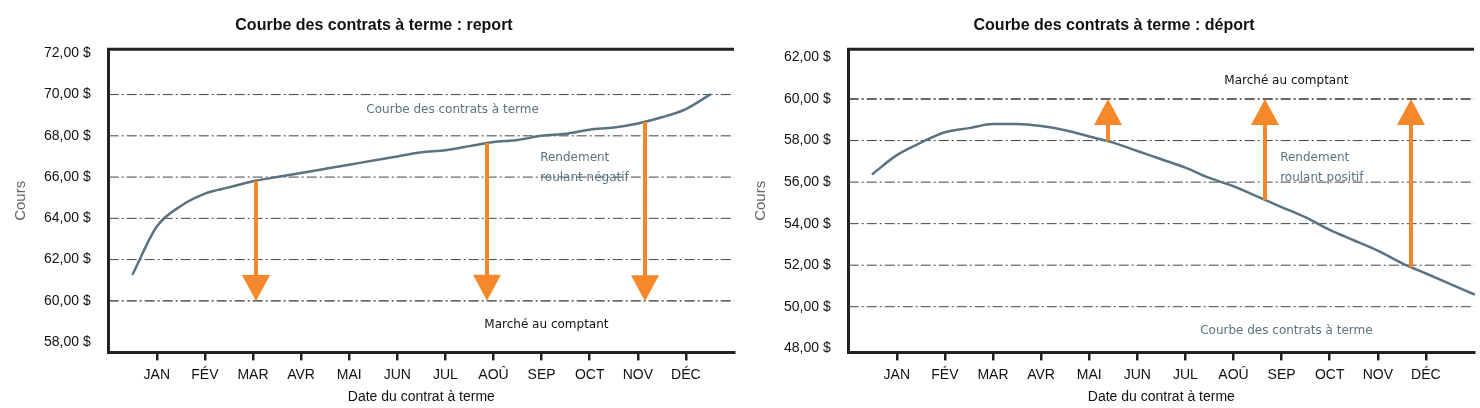 Image resolution: width=1480 pixels, height=408 pixels. I want to click on y-tick-label: 68,00 $, so click(67, 134).